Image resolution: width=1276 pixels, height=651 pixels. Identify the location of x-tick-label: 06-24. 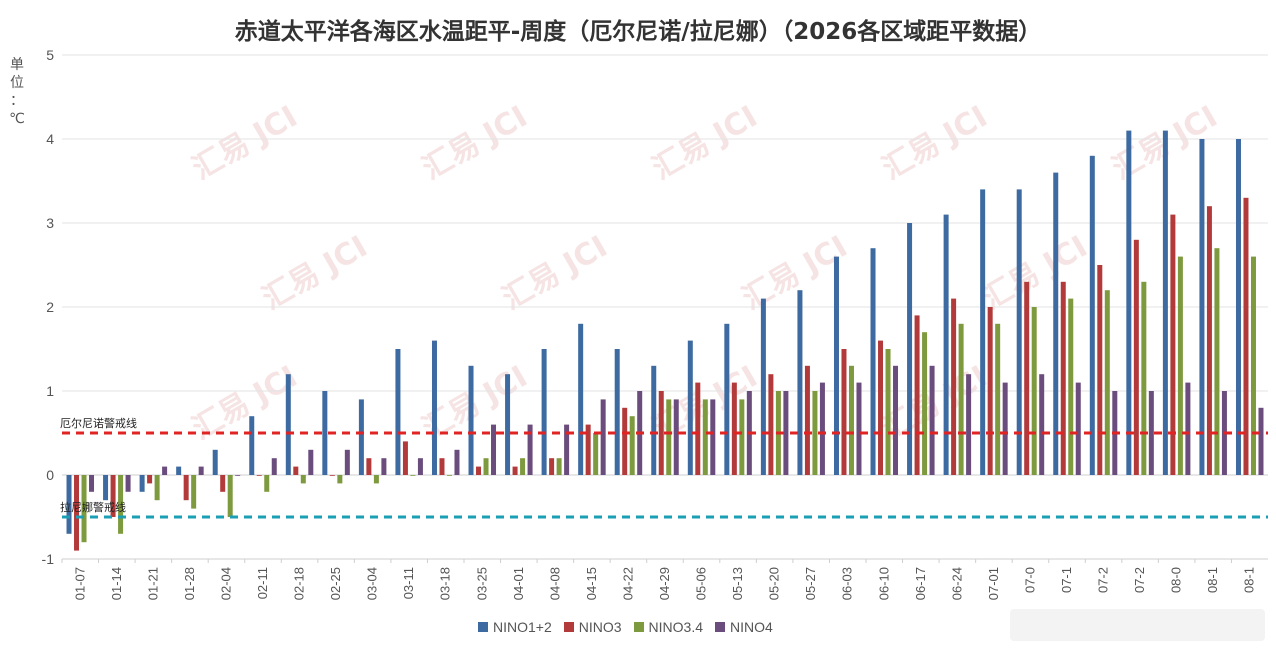
(956, 583).